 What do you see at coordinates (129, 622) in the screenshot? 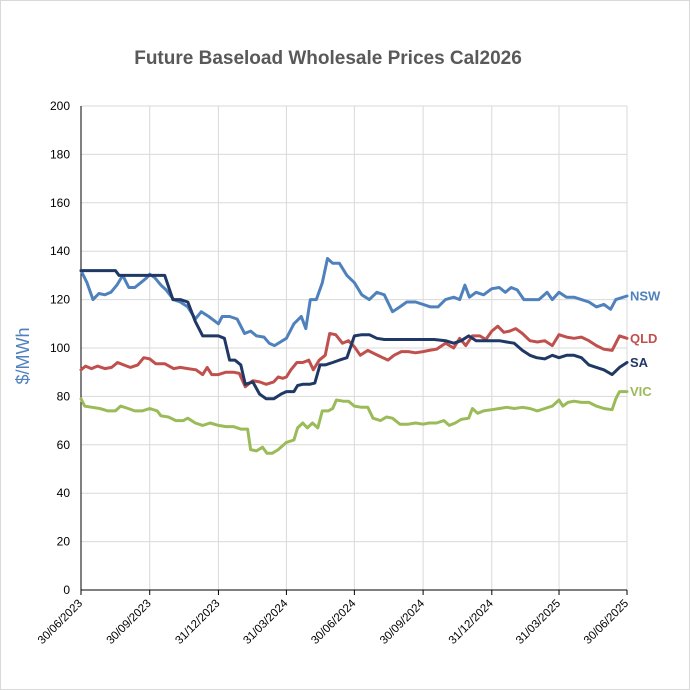
I see `x-tick-label: 30/09/2023` at bounding box center [129, 622].